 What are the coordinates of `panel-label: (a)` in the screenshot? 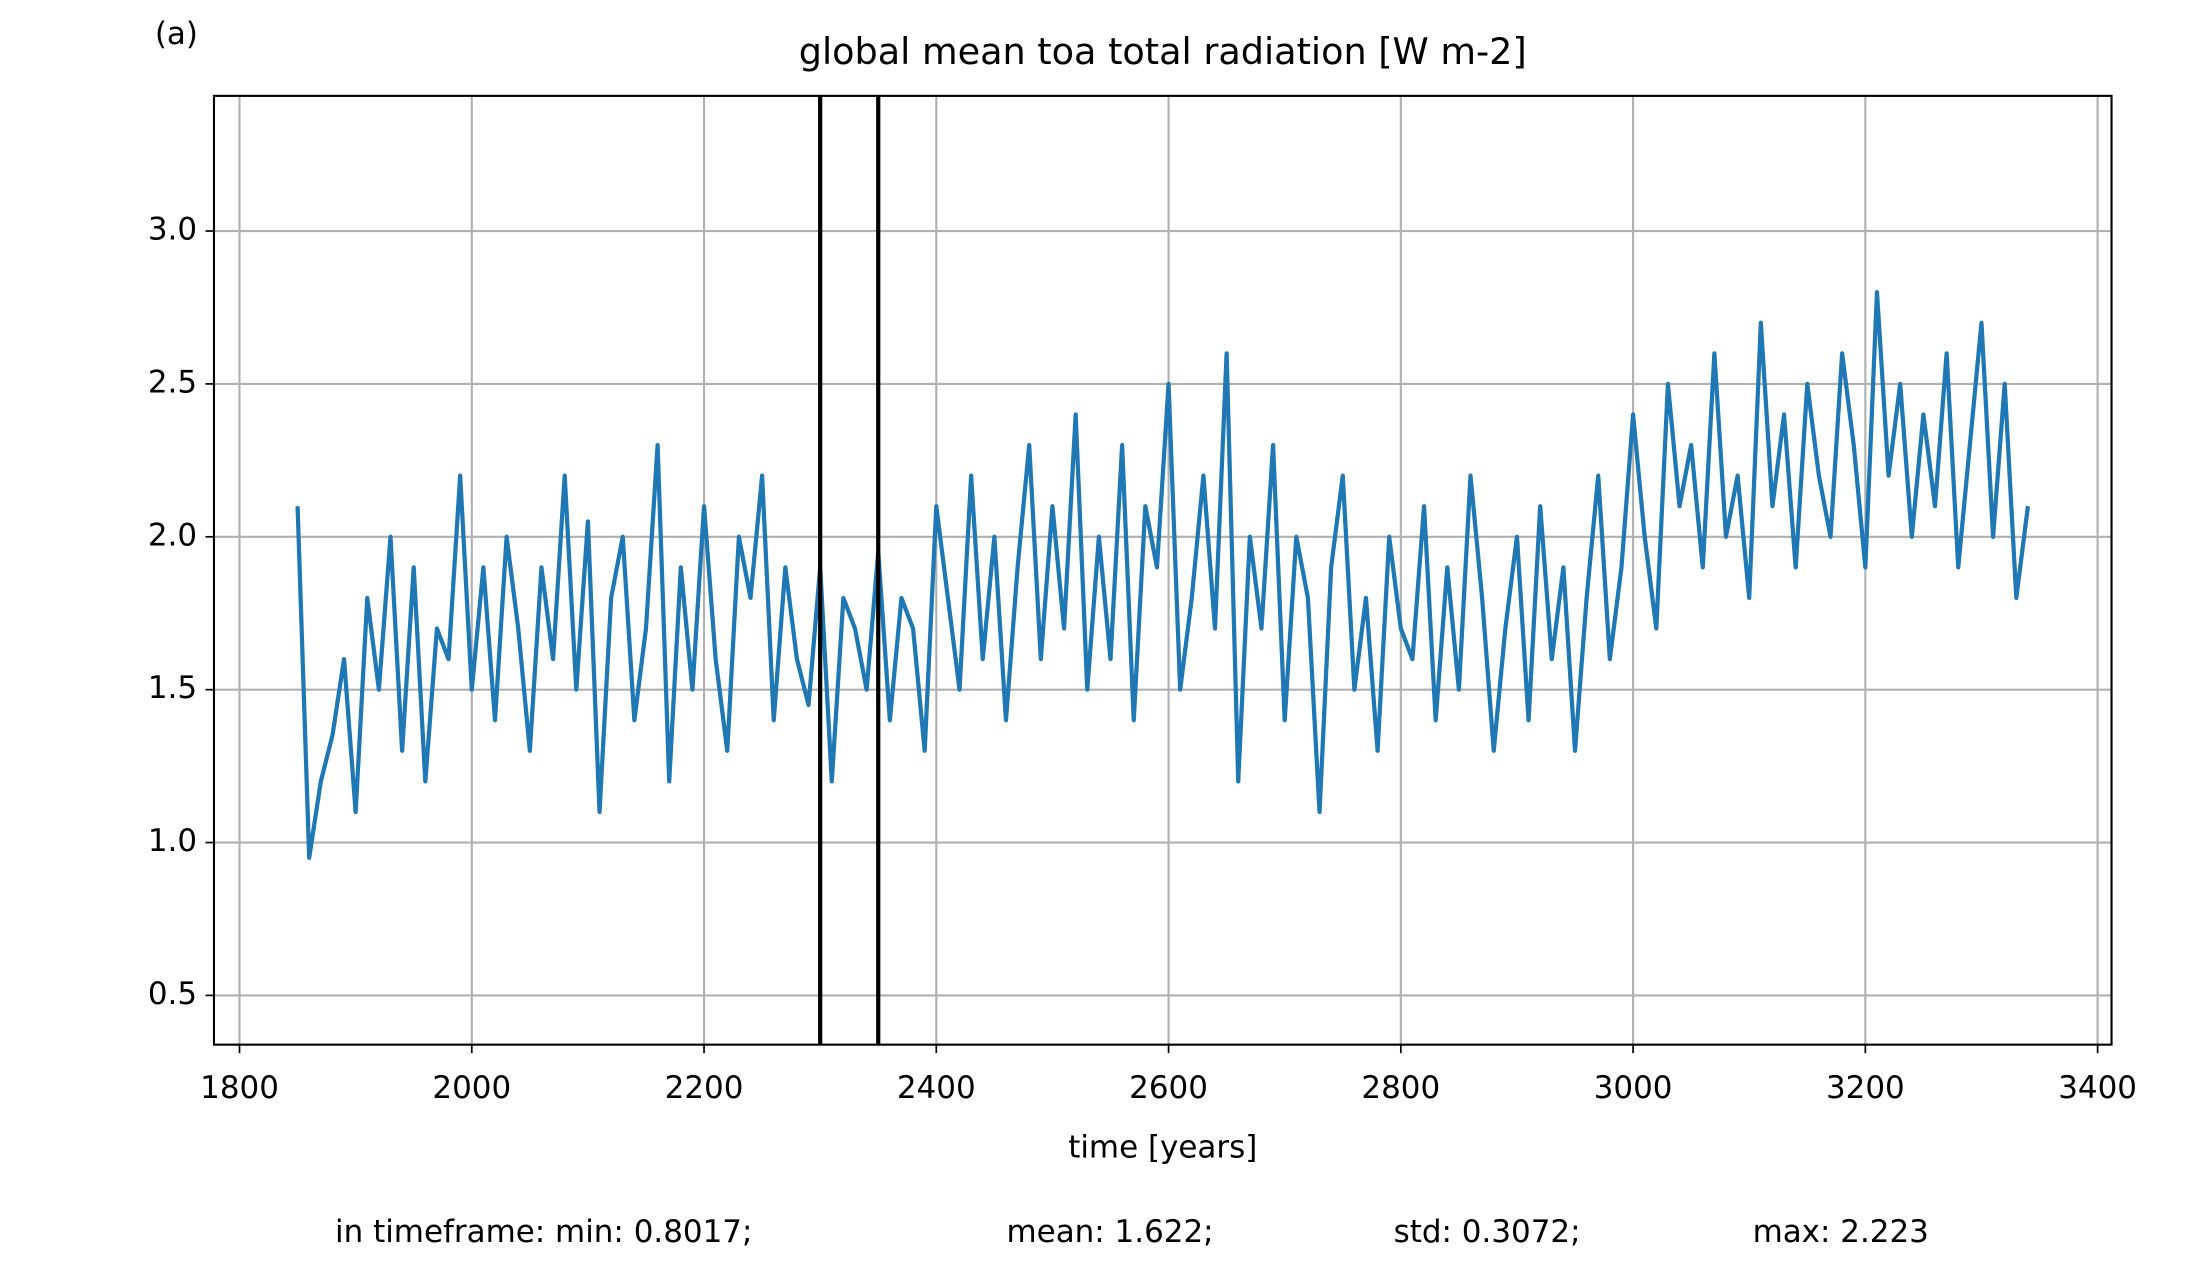 It's located at (176, 34).